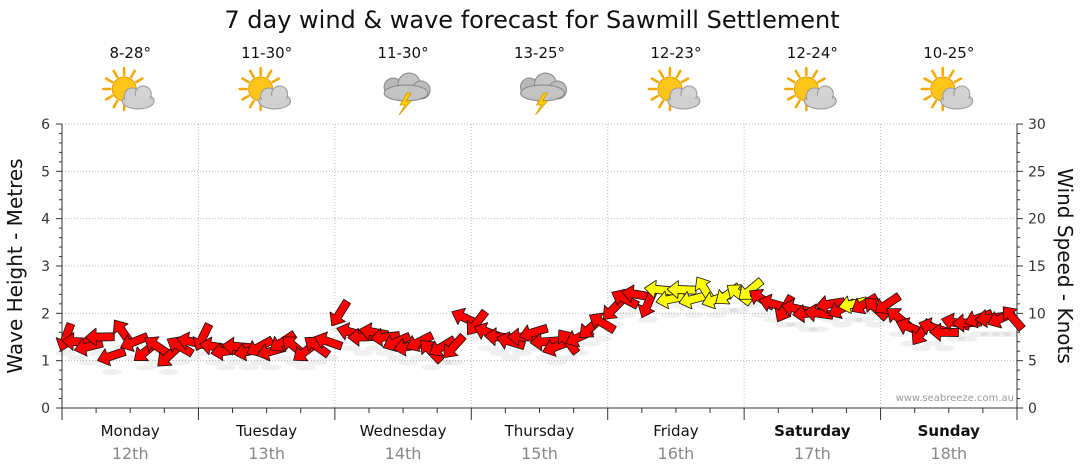 The height and width of the screenshot is (475, 1080). What do you see at coordinates (130, 53) in the screenshot?
I see `temperature-range-label: 8-28°` at bounding box center [130, 53].